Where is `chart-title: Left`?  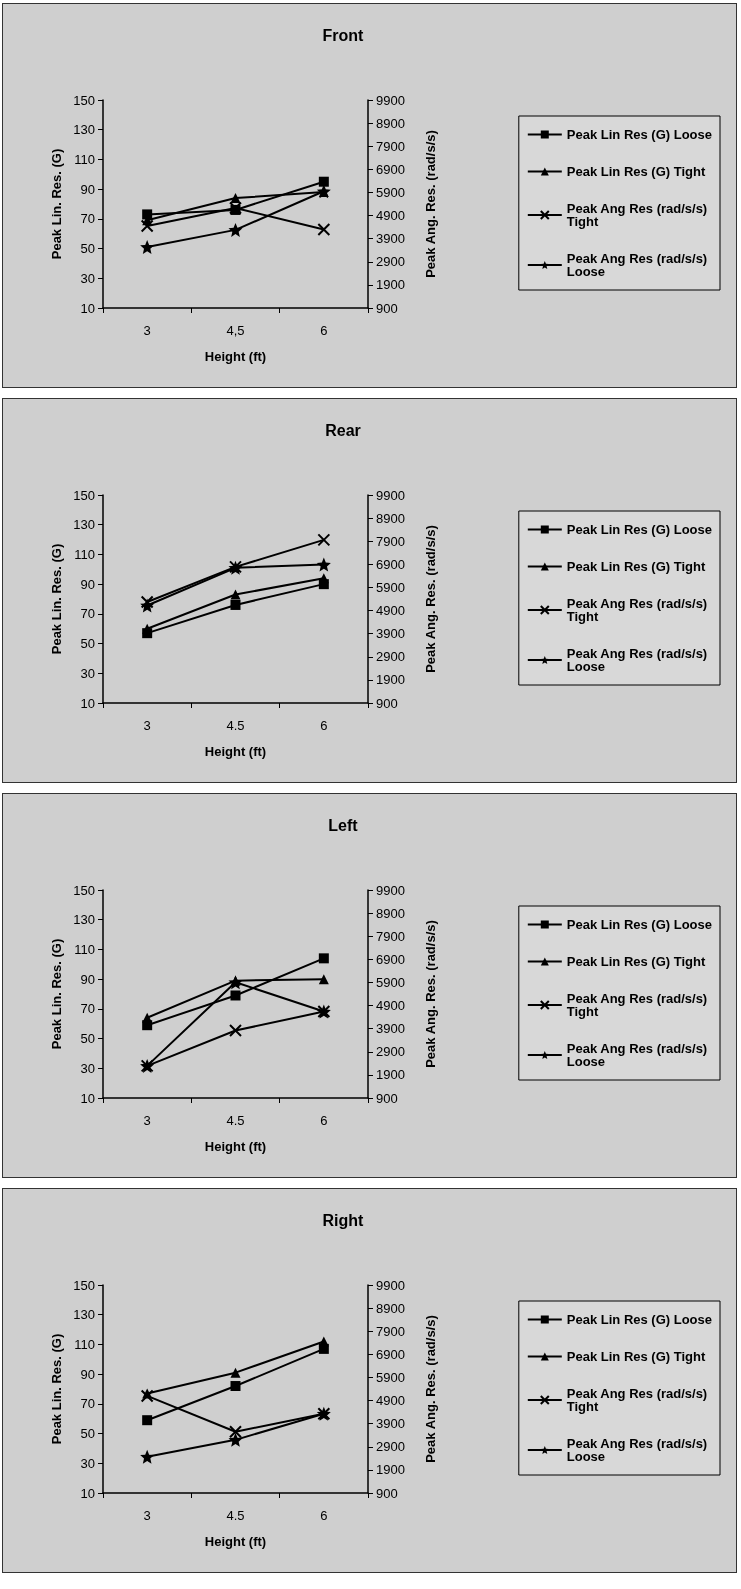 chart-title: Left is located at coordinates (343, 825).